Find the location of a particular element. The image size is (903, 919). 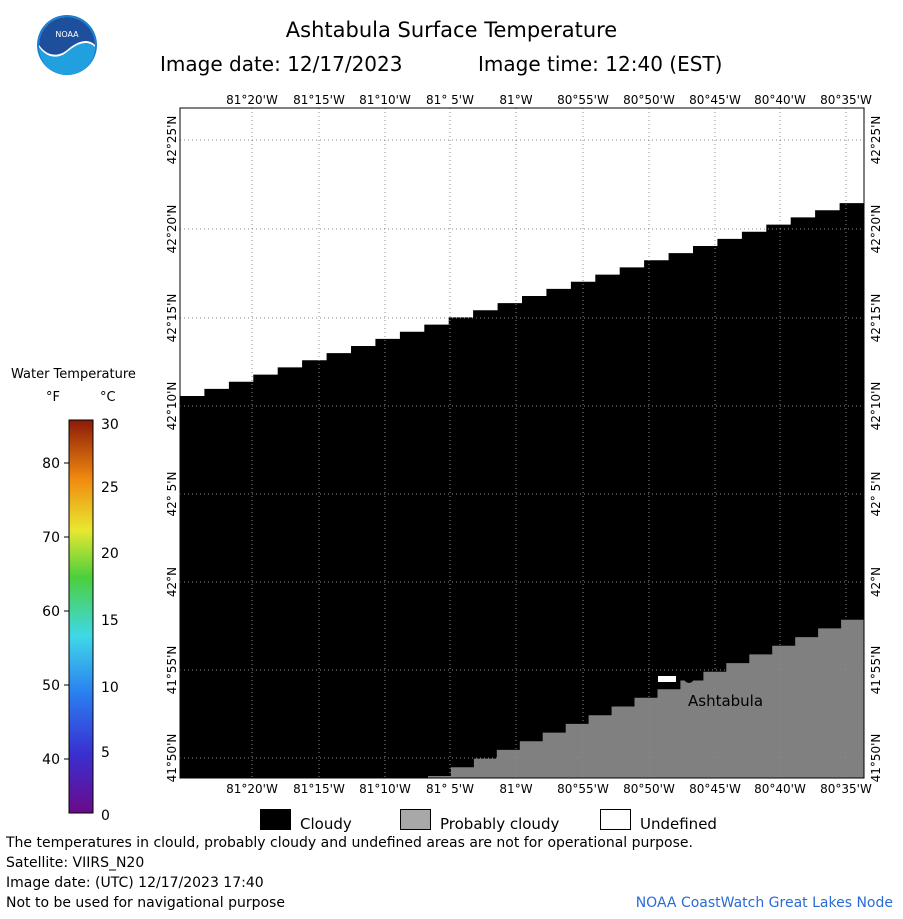

undefined-key-label: Undefined is located at coordinates (678, 824).